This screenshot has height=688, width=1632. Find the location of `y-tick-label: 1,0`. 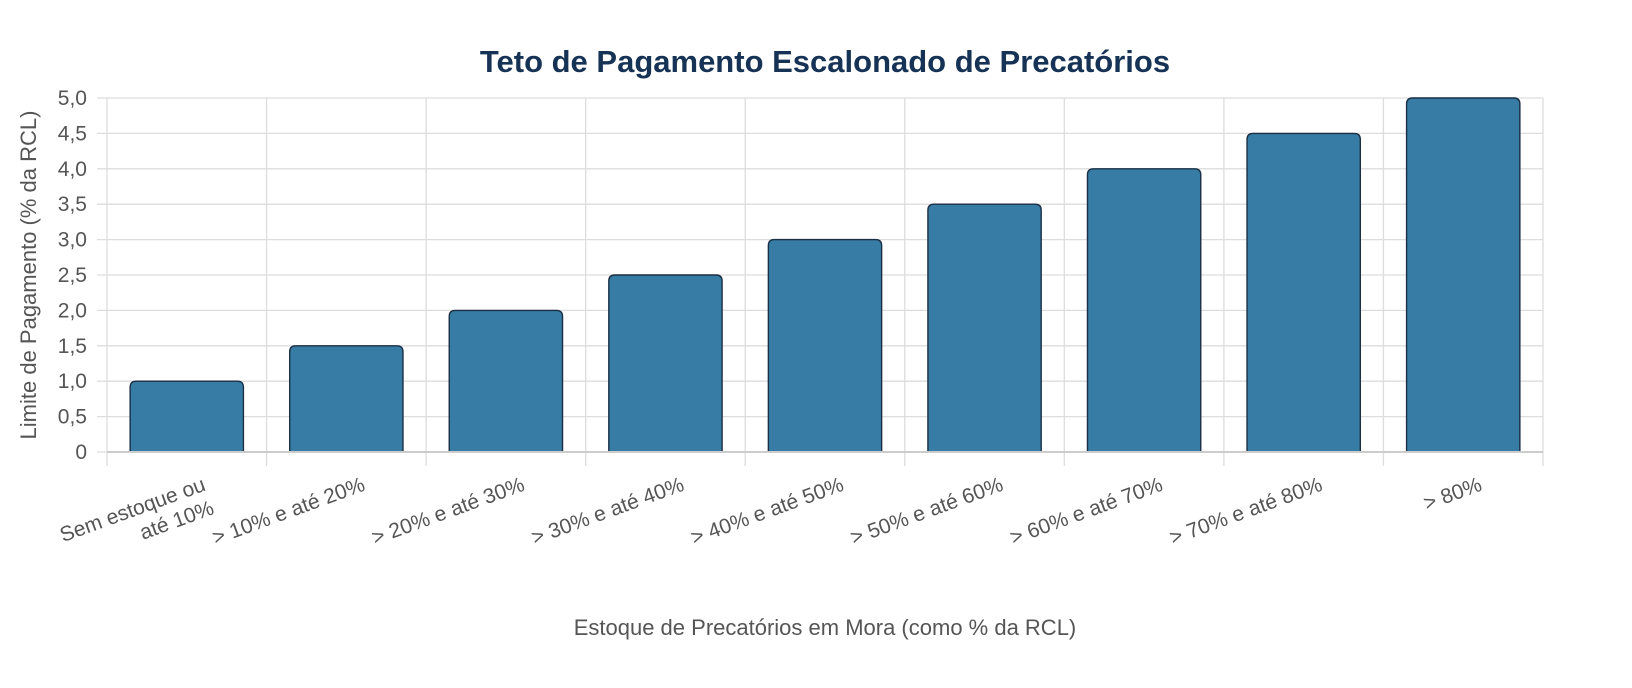

y-tick-label: 1,0 is located at coordinates (72, 381).